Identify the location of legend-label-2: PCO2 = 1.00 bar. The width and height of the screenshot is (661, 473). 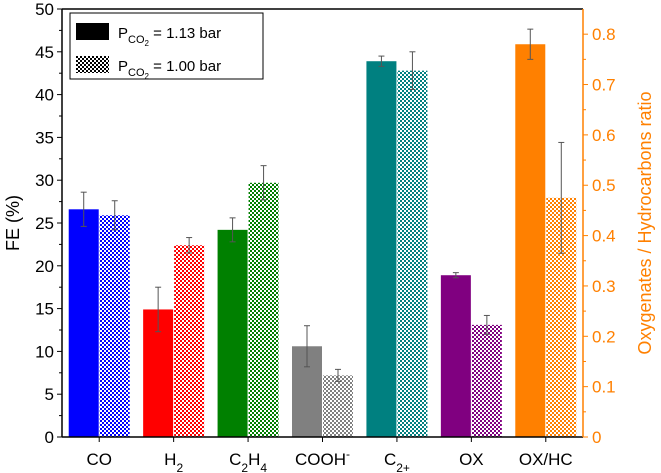
(169, 69).